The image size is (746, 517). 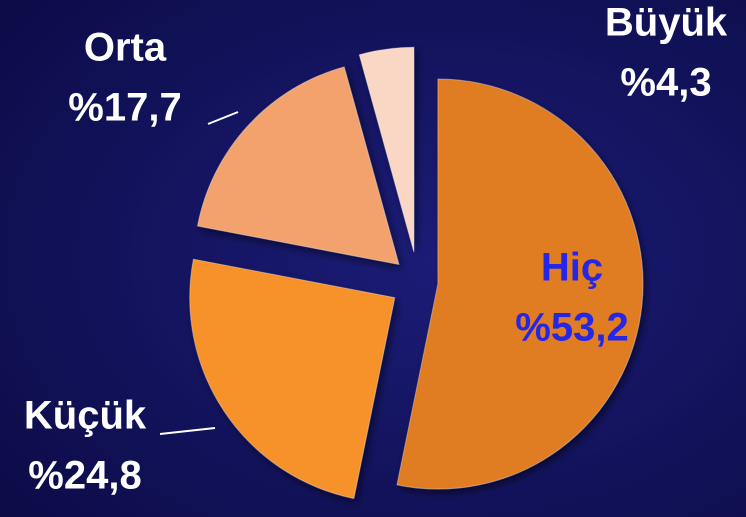 What do you see at coordinates (84, 476) in the screenshot?
I see `slice-value: %24,8` at bounding box center [84, 476].